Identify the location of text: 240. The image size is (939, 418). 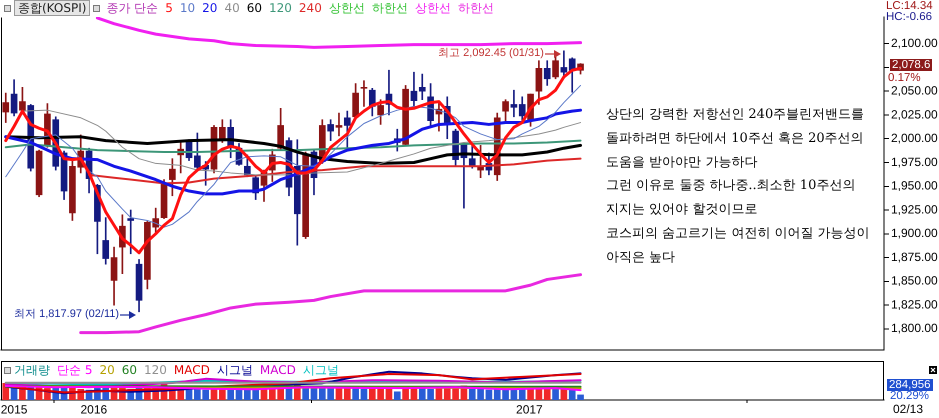
(310, 8).